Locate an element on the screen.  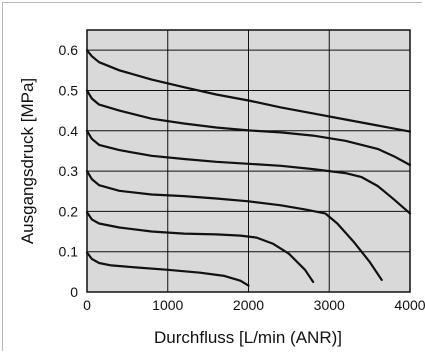
y-tick-label: 0.2 is located at coordinates (69, 211).